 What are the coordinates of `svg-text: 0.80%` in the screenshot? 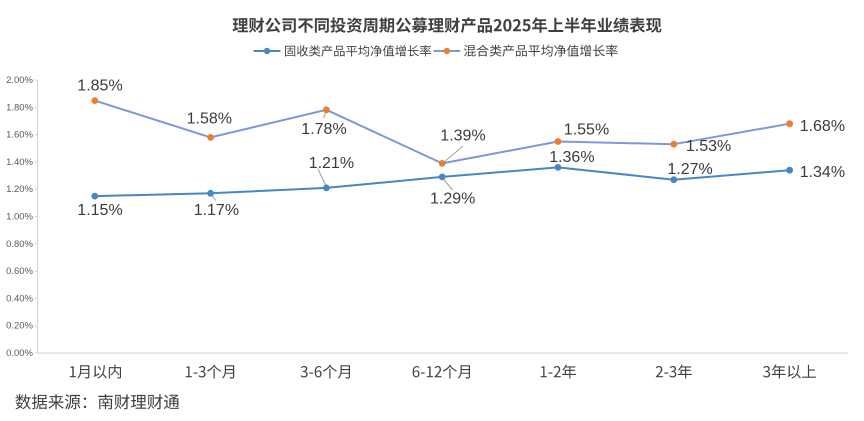 It's located at (19, 244).